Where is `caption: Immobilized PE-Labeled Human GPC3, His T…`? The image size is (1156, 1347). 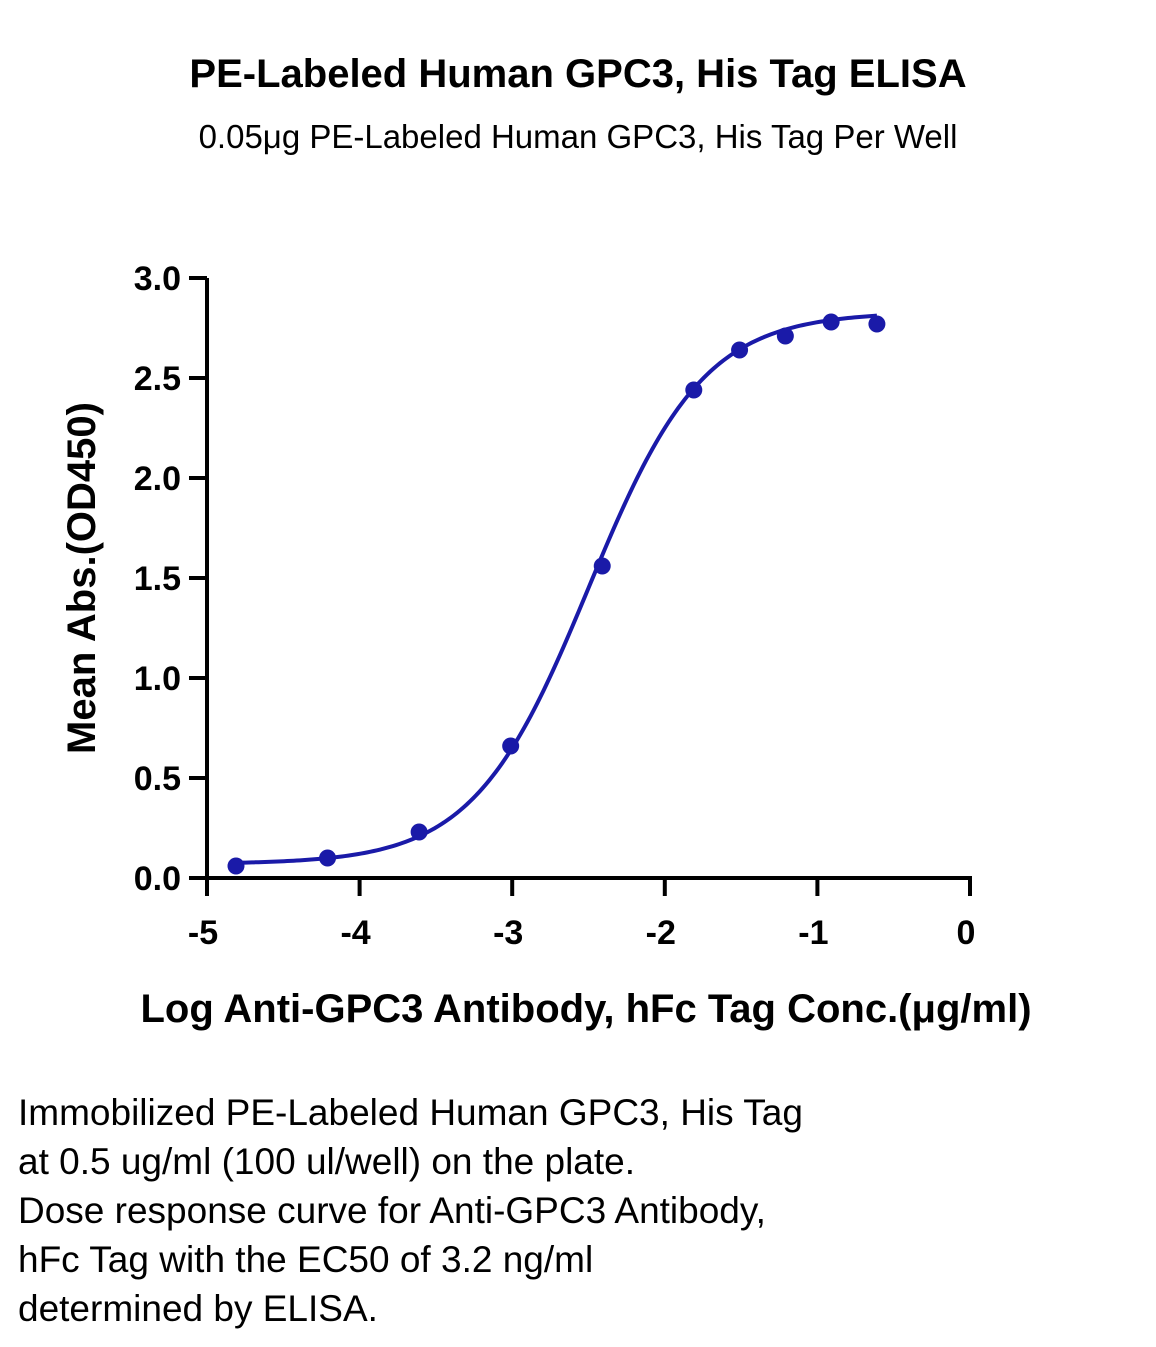 caption: Immobilized PE-Labeled Human GPC3, His T… is located at coordinates (410, 1210).